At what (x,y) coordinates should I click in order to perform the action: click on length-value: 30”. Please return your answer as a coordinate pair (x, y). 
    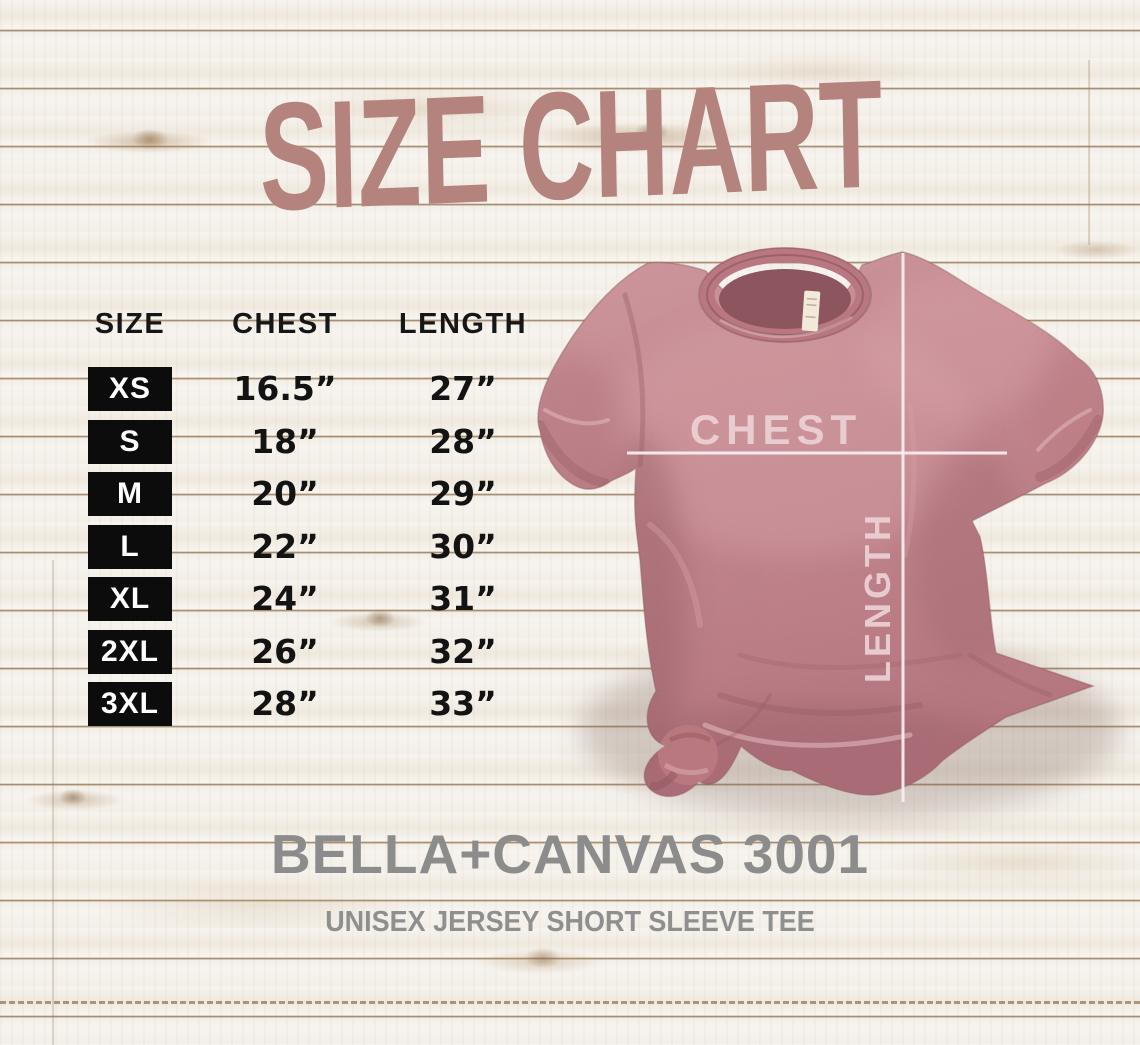
    Looking at the image, I should click on (463, 546).